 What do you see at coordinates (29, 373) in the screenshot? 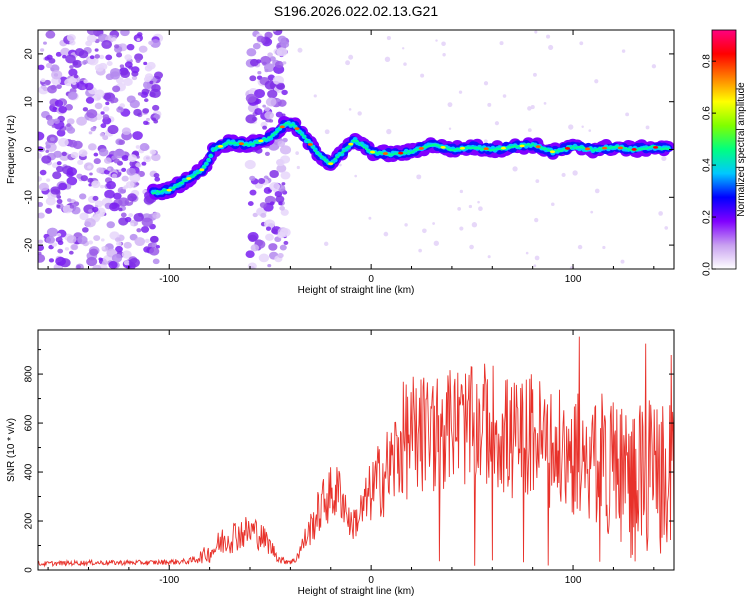
I see `y-tick-label: 800` at bounding box center [29, 373].